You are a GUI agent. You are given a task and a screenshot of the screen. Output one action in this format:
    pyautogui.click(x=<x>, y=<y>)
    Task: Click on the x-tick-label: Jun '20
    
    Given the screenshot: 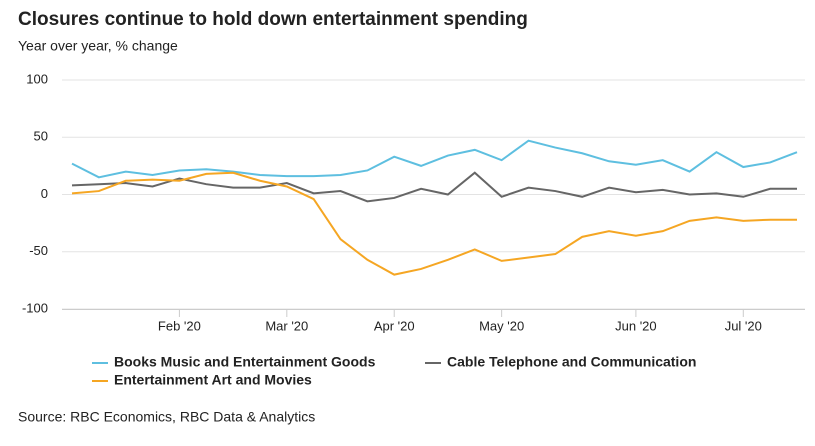 What is the action you would take?
    pyautogui.click(x=636, y=325)
    